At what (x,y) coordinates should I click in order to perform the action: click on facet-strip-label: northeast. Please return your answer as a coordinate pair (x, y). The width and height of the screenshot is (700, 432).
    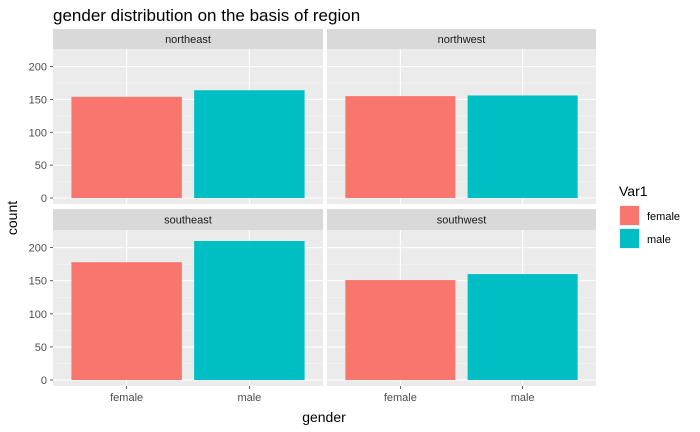
    Looking at the image, I should click on (188, 40).